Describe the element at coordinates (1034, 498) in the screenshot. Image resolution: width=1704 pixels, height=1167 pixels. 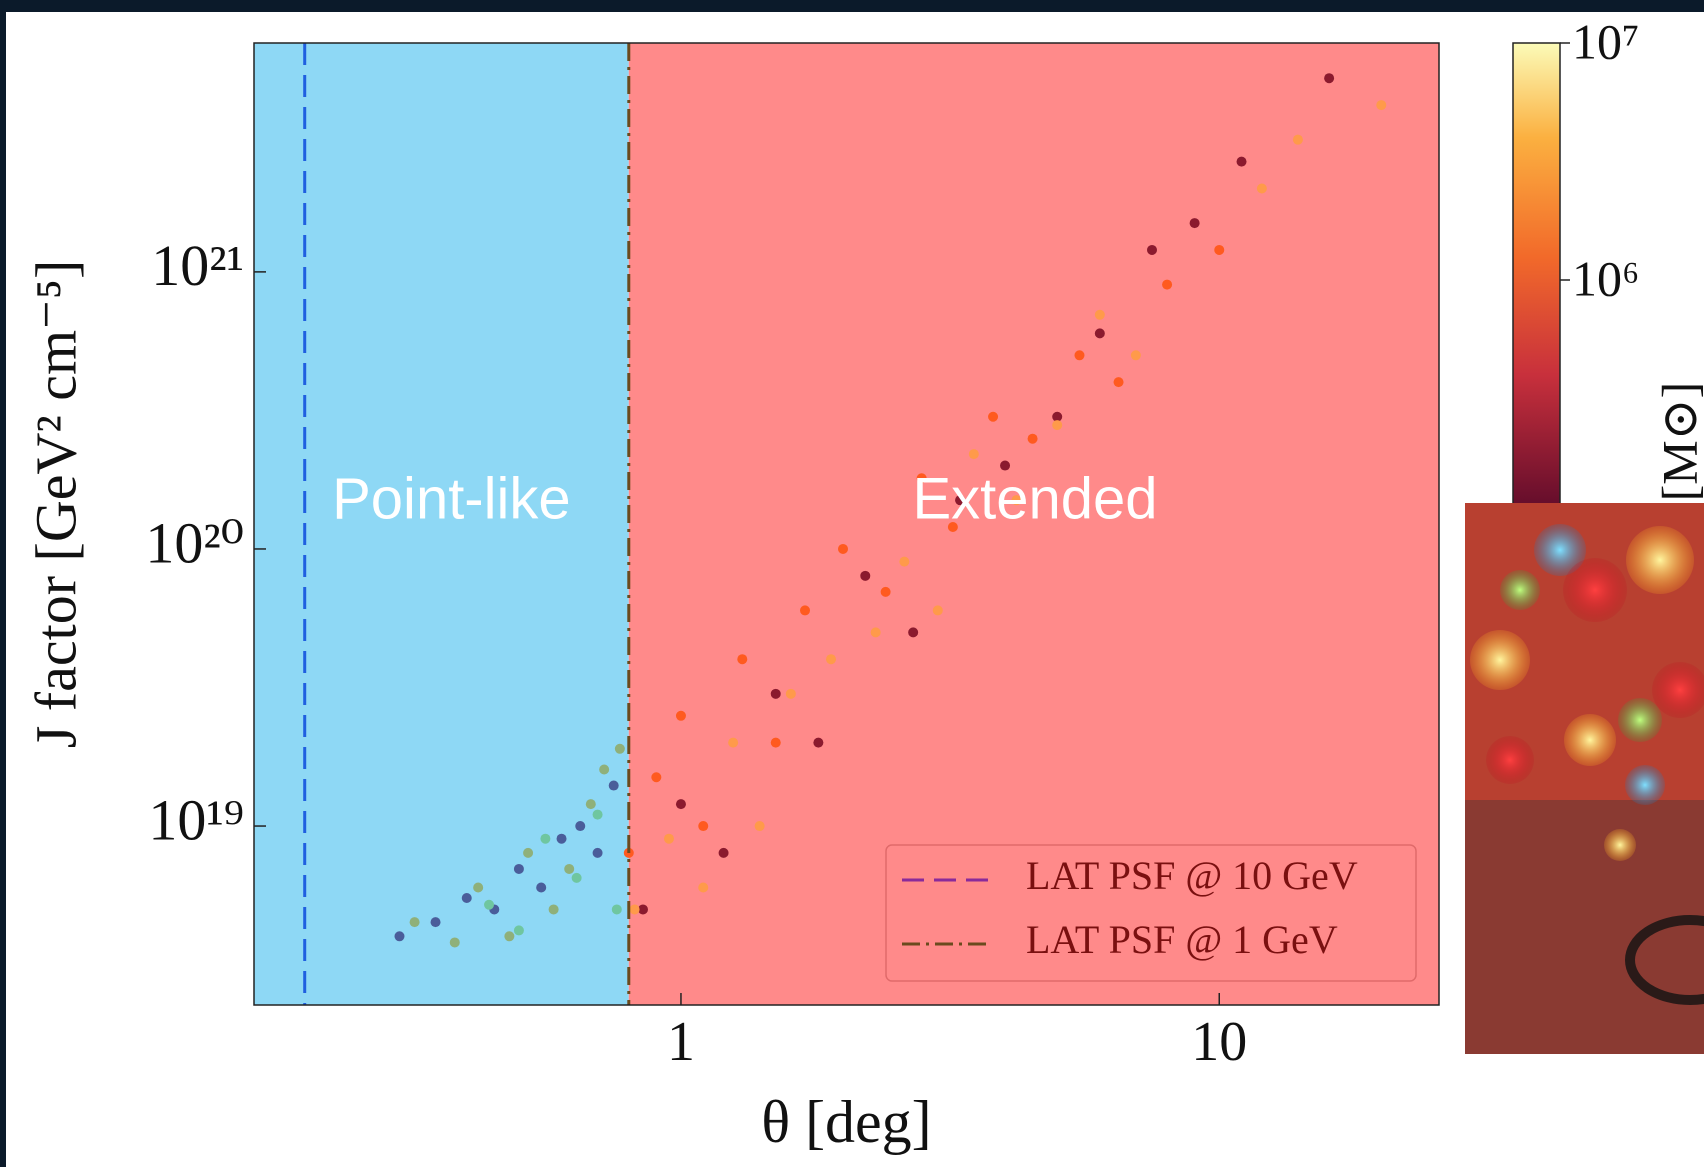
I see `region-label: Extended` at that location.